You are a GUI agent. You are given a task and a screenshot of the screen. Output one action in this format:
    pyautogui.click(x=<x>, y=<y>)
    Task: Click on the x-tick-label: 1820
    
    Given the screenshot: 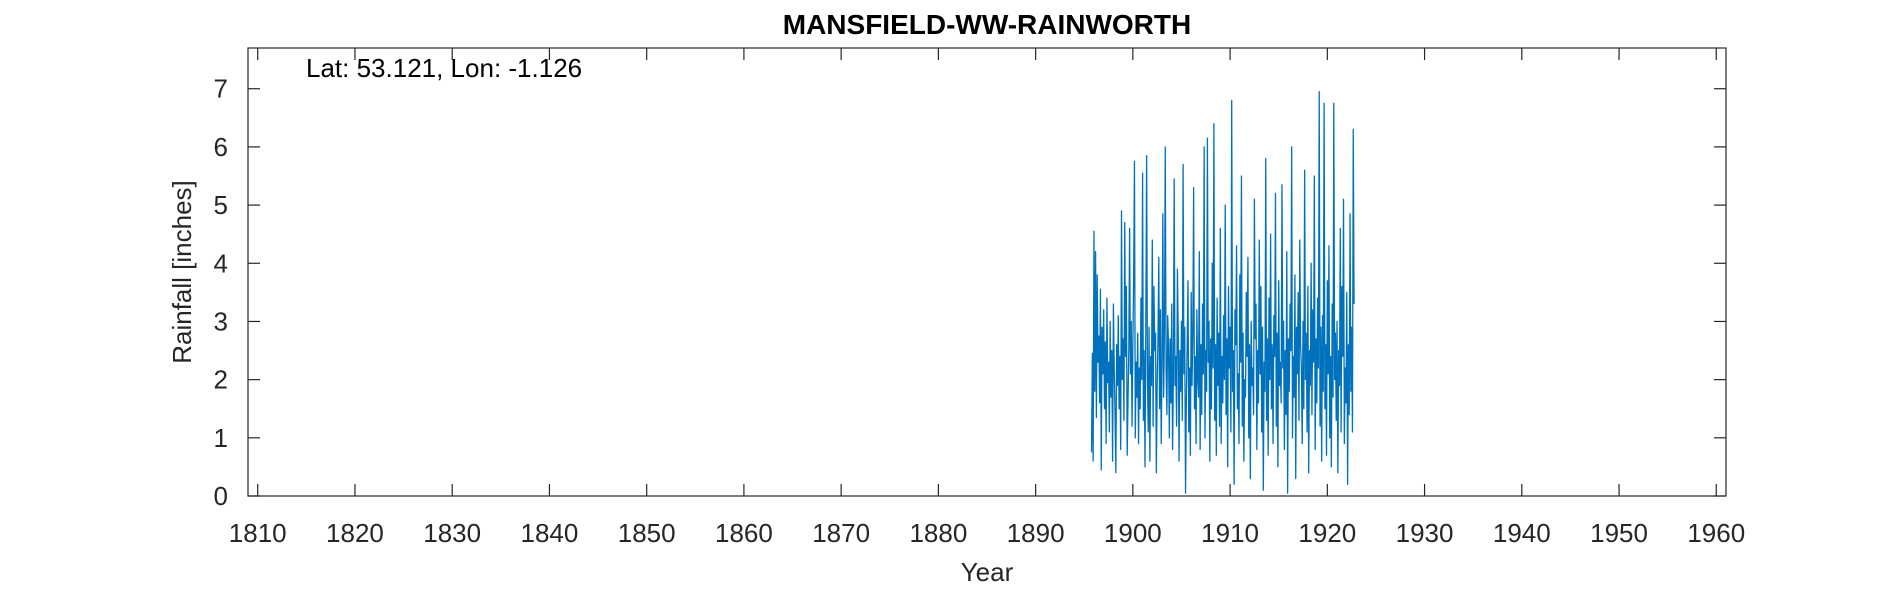 What is the action you would take?
    pyautogui.click(x=355, y=533)
    